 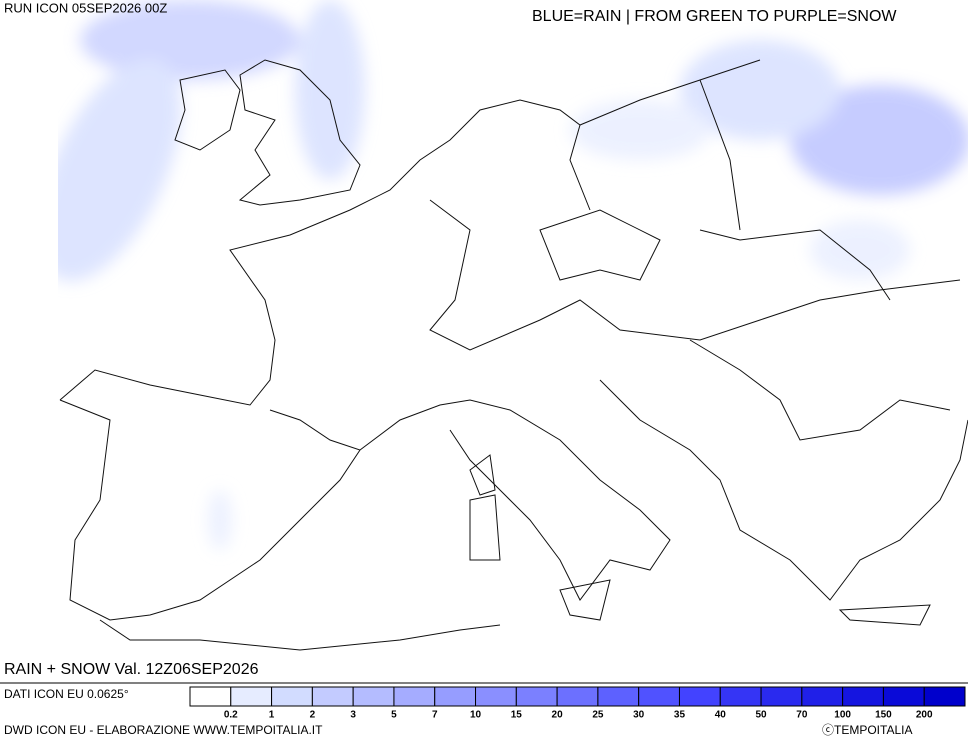 What do you see at coordinates (353, 715) in the screenshot?
I see `colorbar-label: 3` at bounding box center [353, 715].